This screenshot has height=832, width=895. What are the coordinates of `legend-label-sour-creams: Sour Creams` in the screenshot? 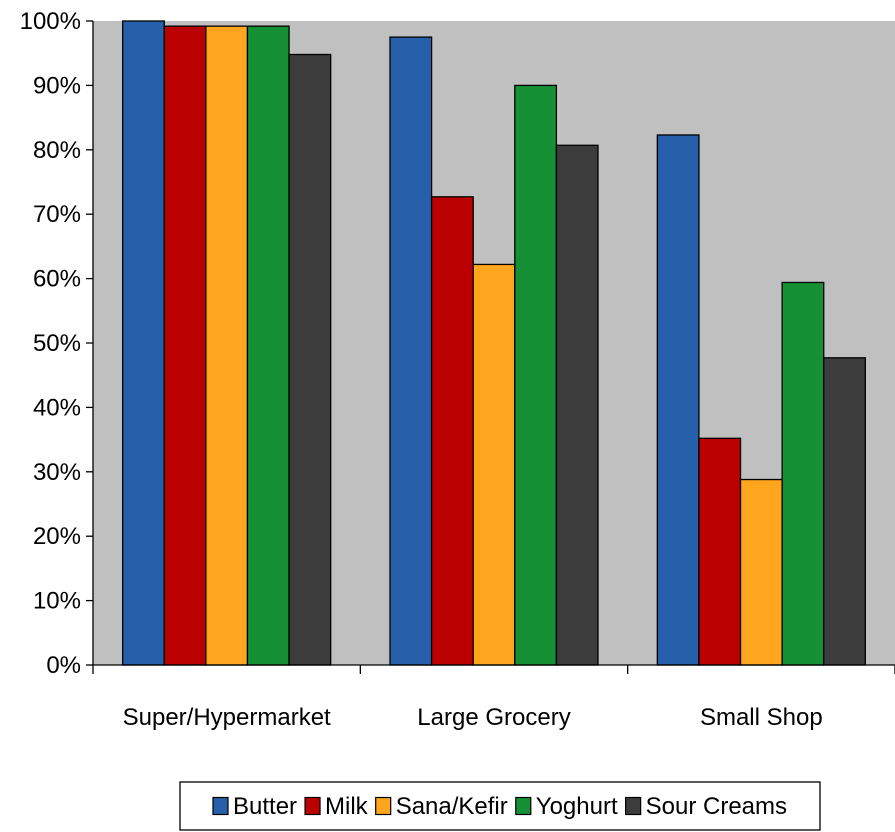 It's located at (716, 806).